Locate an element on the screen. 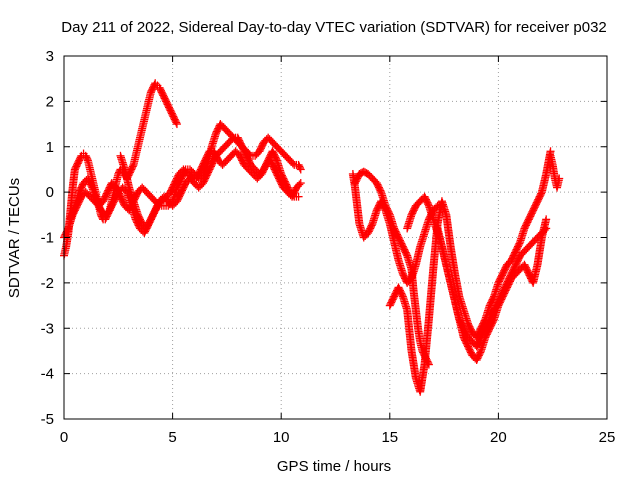 The width and height of the screenshot is (640, 480). x-tick-label: 10 is located at coordinates (281, 437).